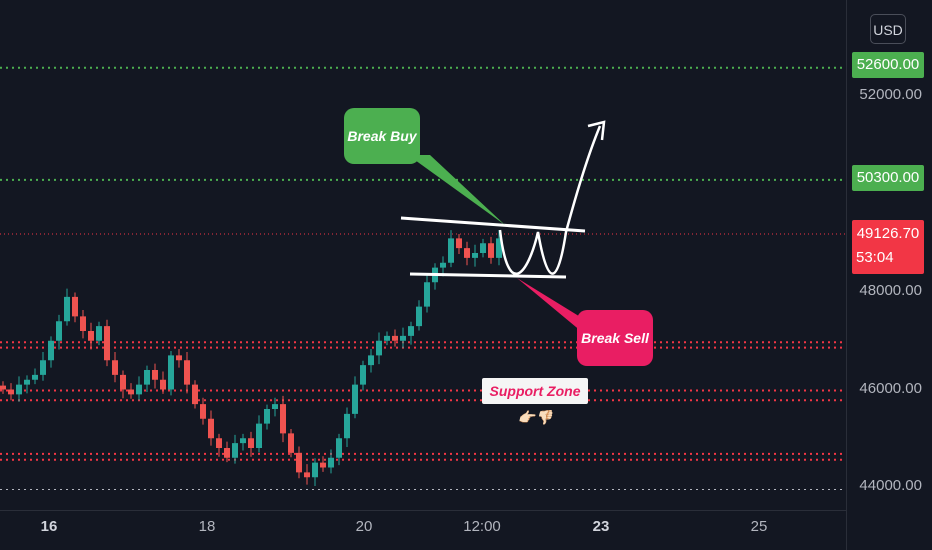 The width and height of the screenshot is (932, 550). What do you see at coordinates (759, 526) in the screenshot?
I see `time-label: 25` at bounding box center [759, 526].